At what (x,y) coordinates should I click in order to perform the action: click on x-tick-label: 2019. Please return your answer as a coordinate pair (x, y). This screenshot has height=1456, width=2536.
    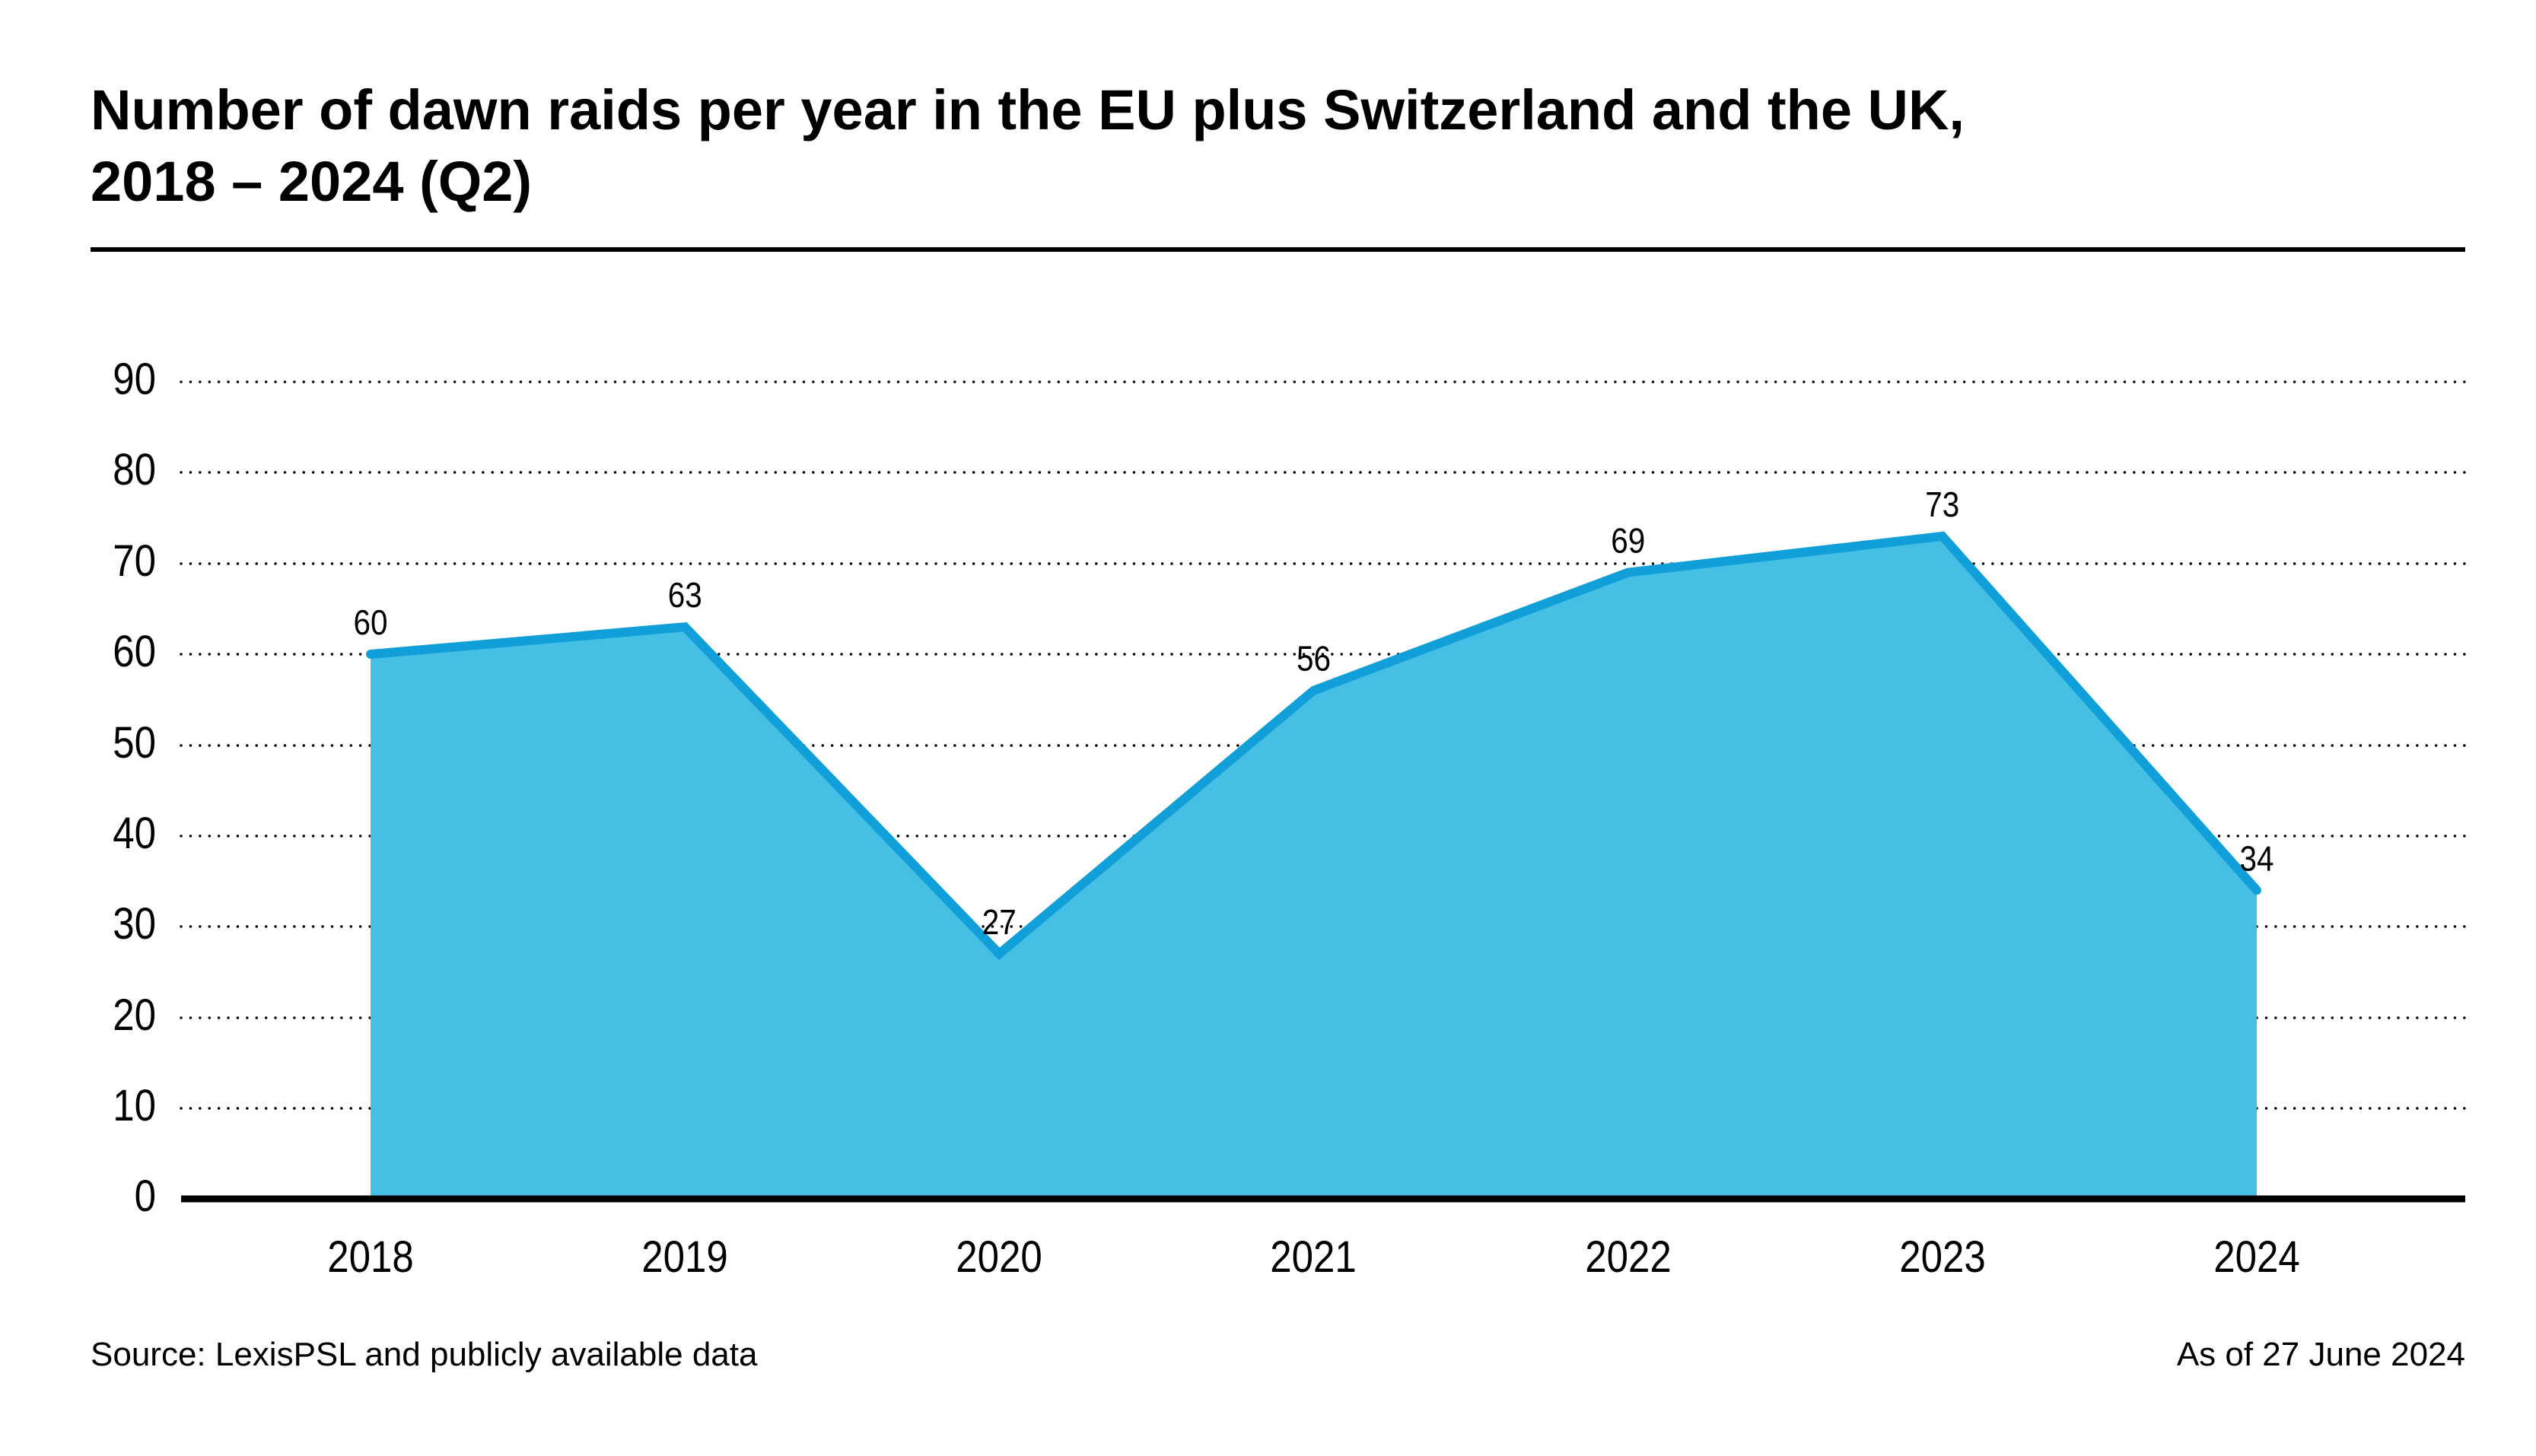
    Looking at the image, I should click on (684, 1257).